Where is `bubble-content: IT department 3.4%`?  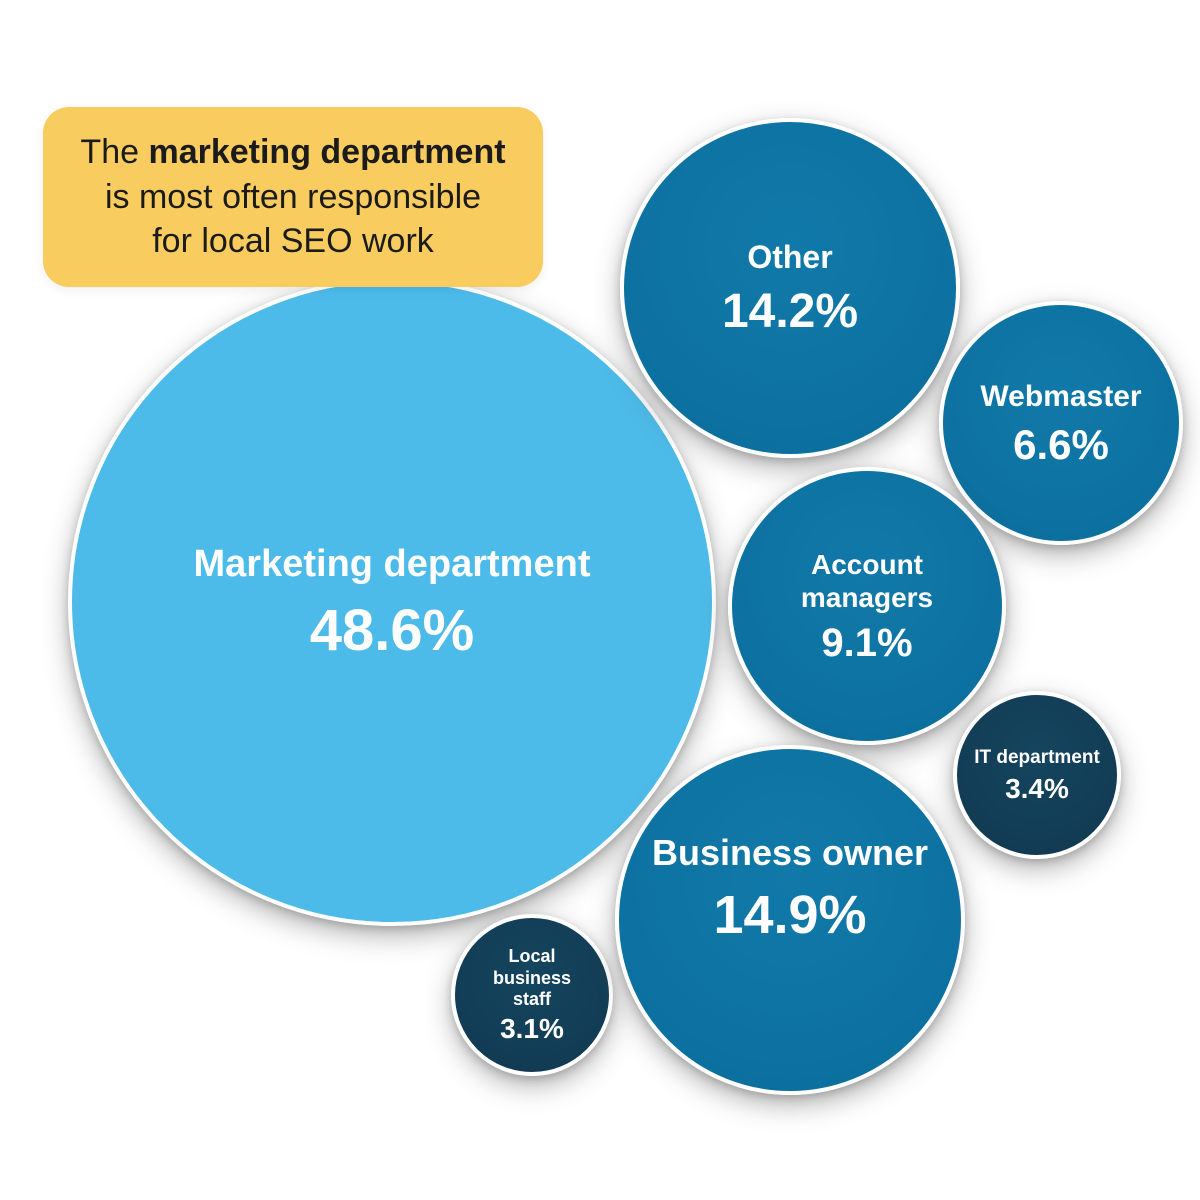 bubble-content: IT department 3.4% is located at coordinates (1037, 775).